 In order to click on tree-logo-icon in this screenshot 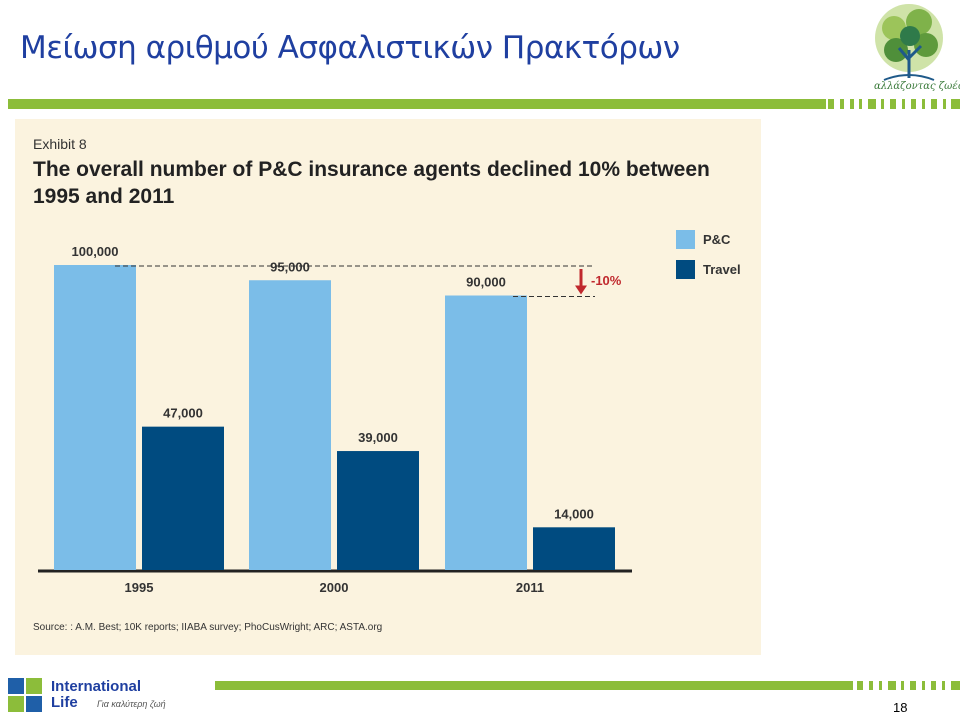, I will do `click(909, 42)`.